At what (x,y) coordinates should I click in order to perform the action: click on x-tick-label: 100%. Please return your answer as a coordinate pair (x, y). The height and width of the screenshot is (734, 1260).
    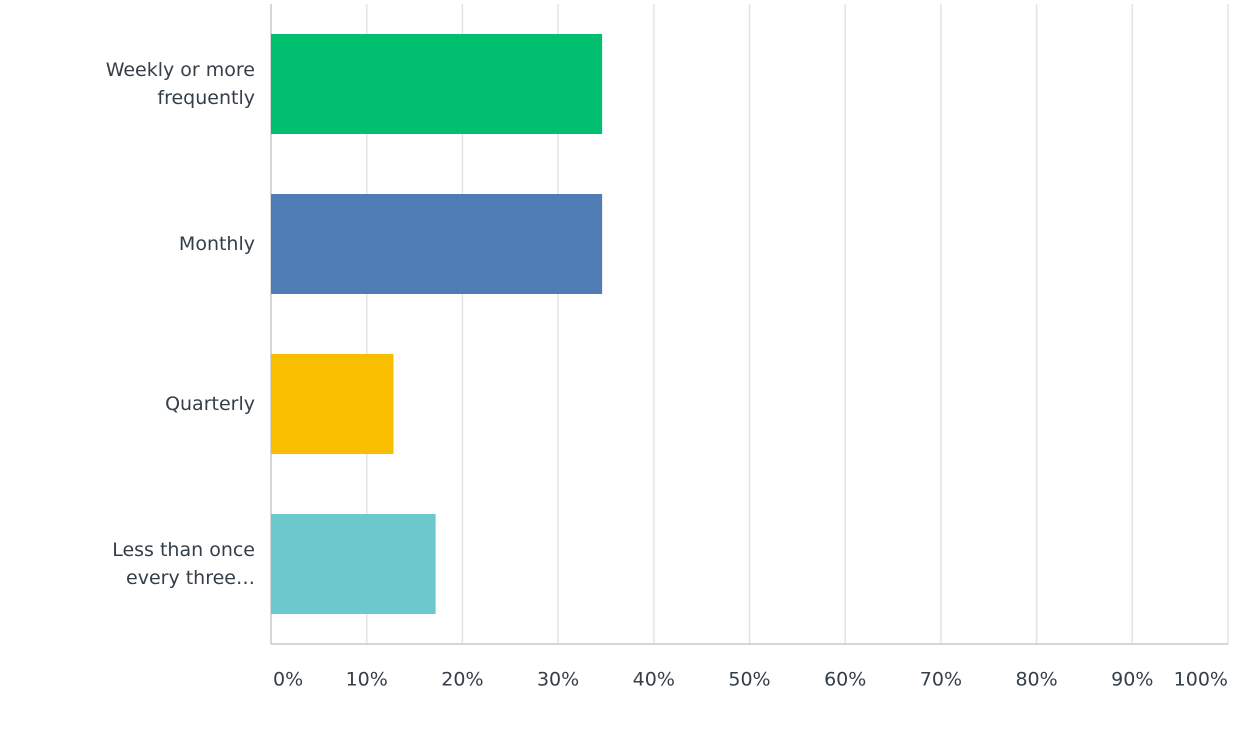
    Looking at the image, I should click on (1201, 680).